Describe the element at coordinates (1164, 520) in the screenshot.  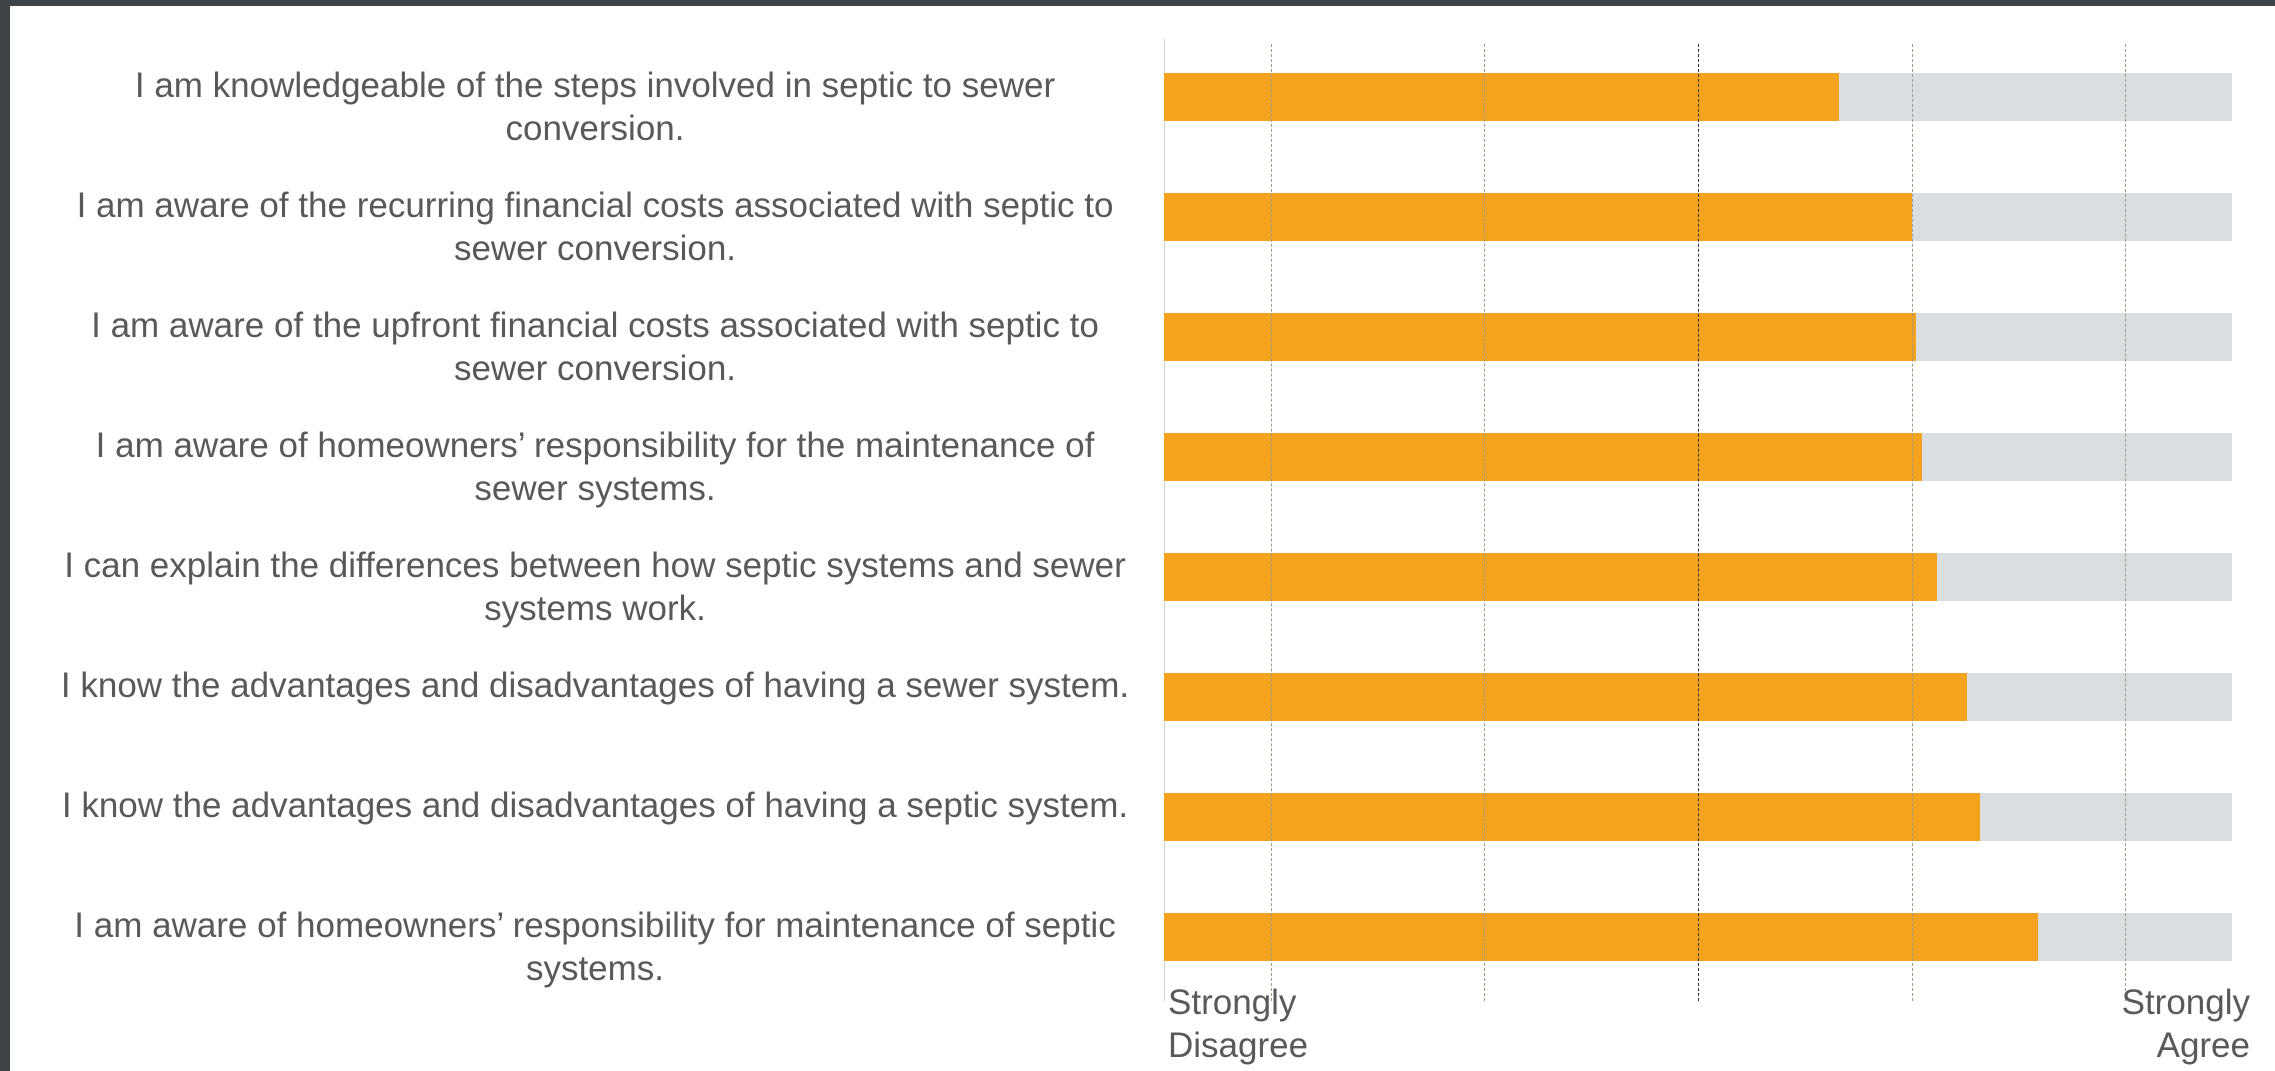
I see `axis-line` at that location.